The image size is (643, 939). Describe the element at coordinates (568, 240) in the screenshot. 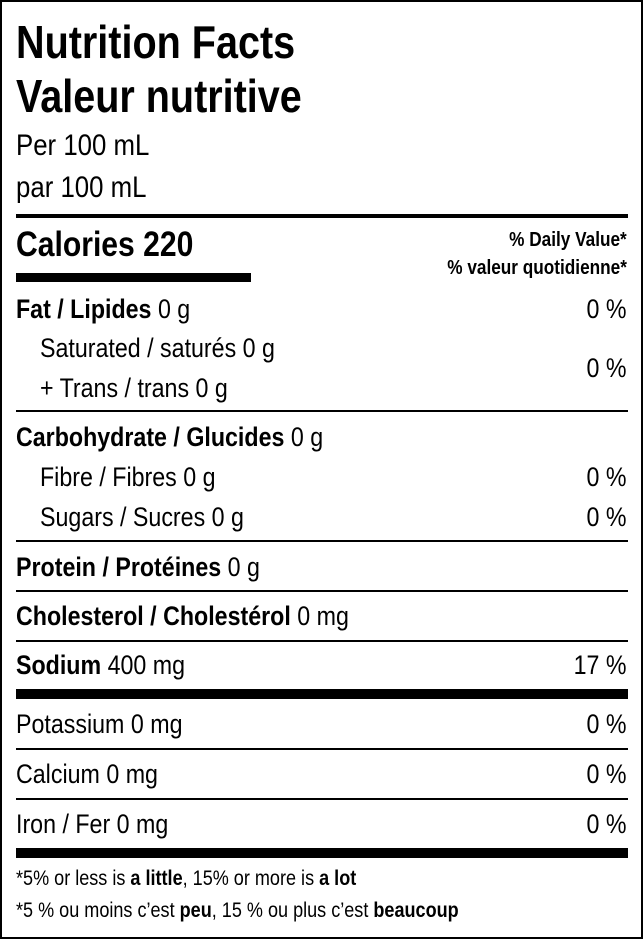

I see `daily-value-header-en: % Daily Value*` at that location.